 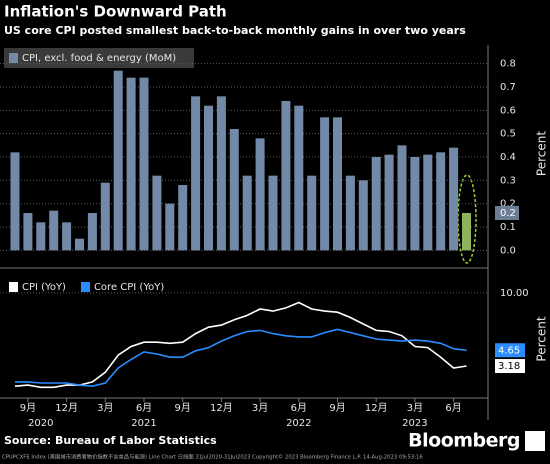 I want to click on brand: Bloomberg, so click(x=464, y=441).